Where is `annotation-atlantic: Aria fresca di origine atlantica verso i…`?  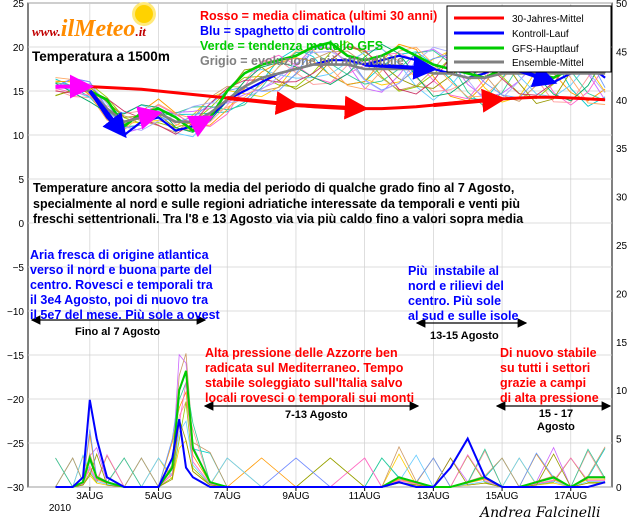 annotation-atlantic: Aria fresca di origine atlantica verso i… is located at coordinates (125, 285).